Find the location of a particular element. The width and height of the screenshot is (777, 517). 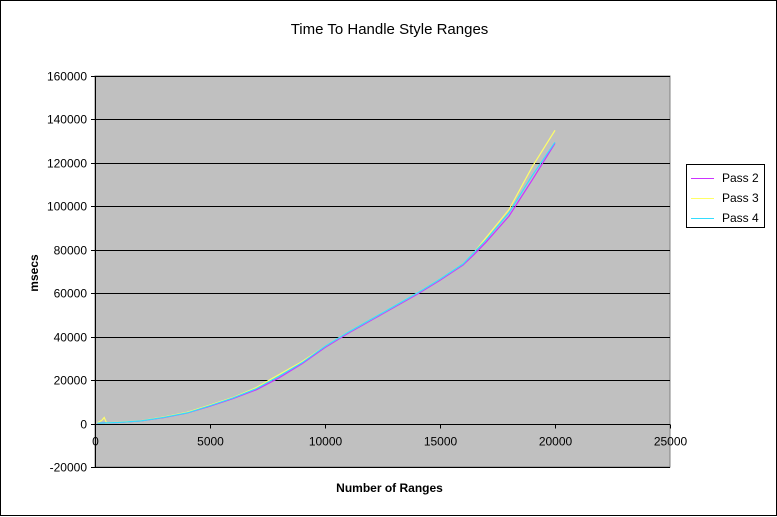

x-tick-label-4: 20000 is located at coordinates (556, 442).